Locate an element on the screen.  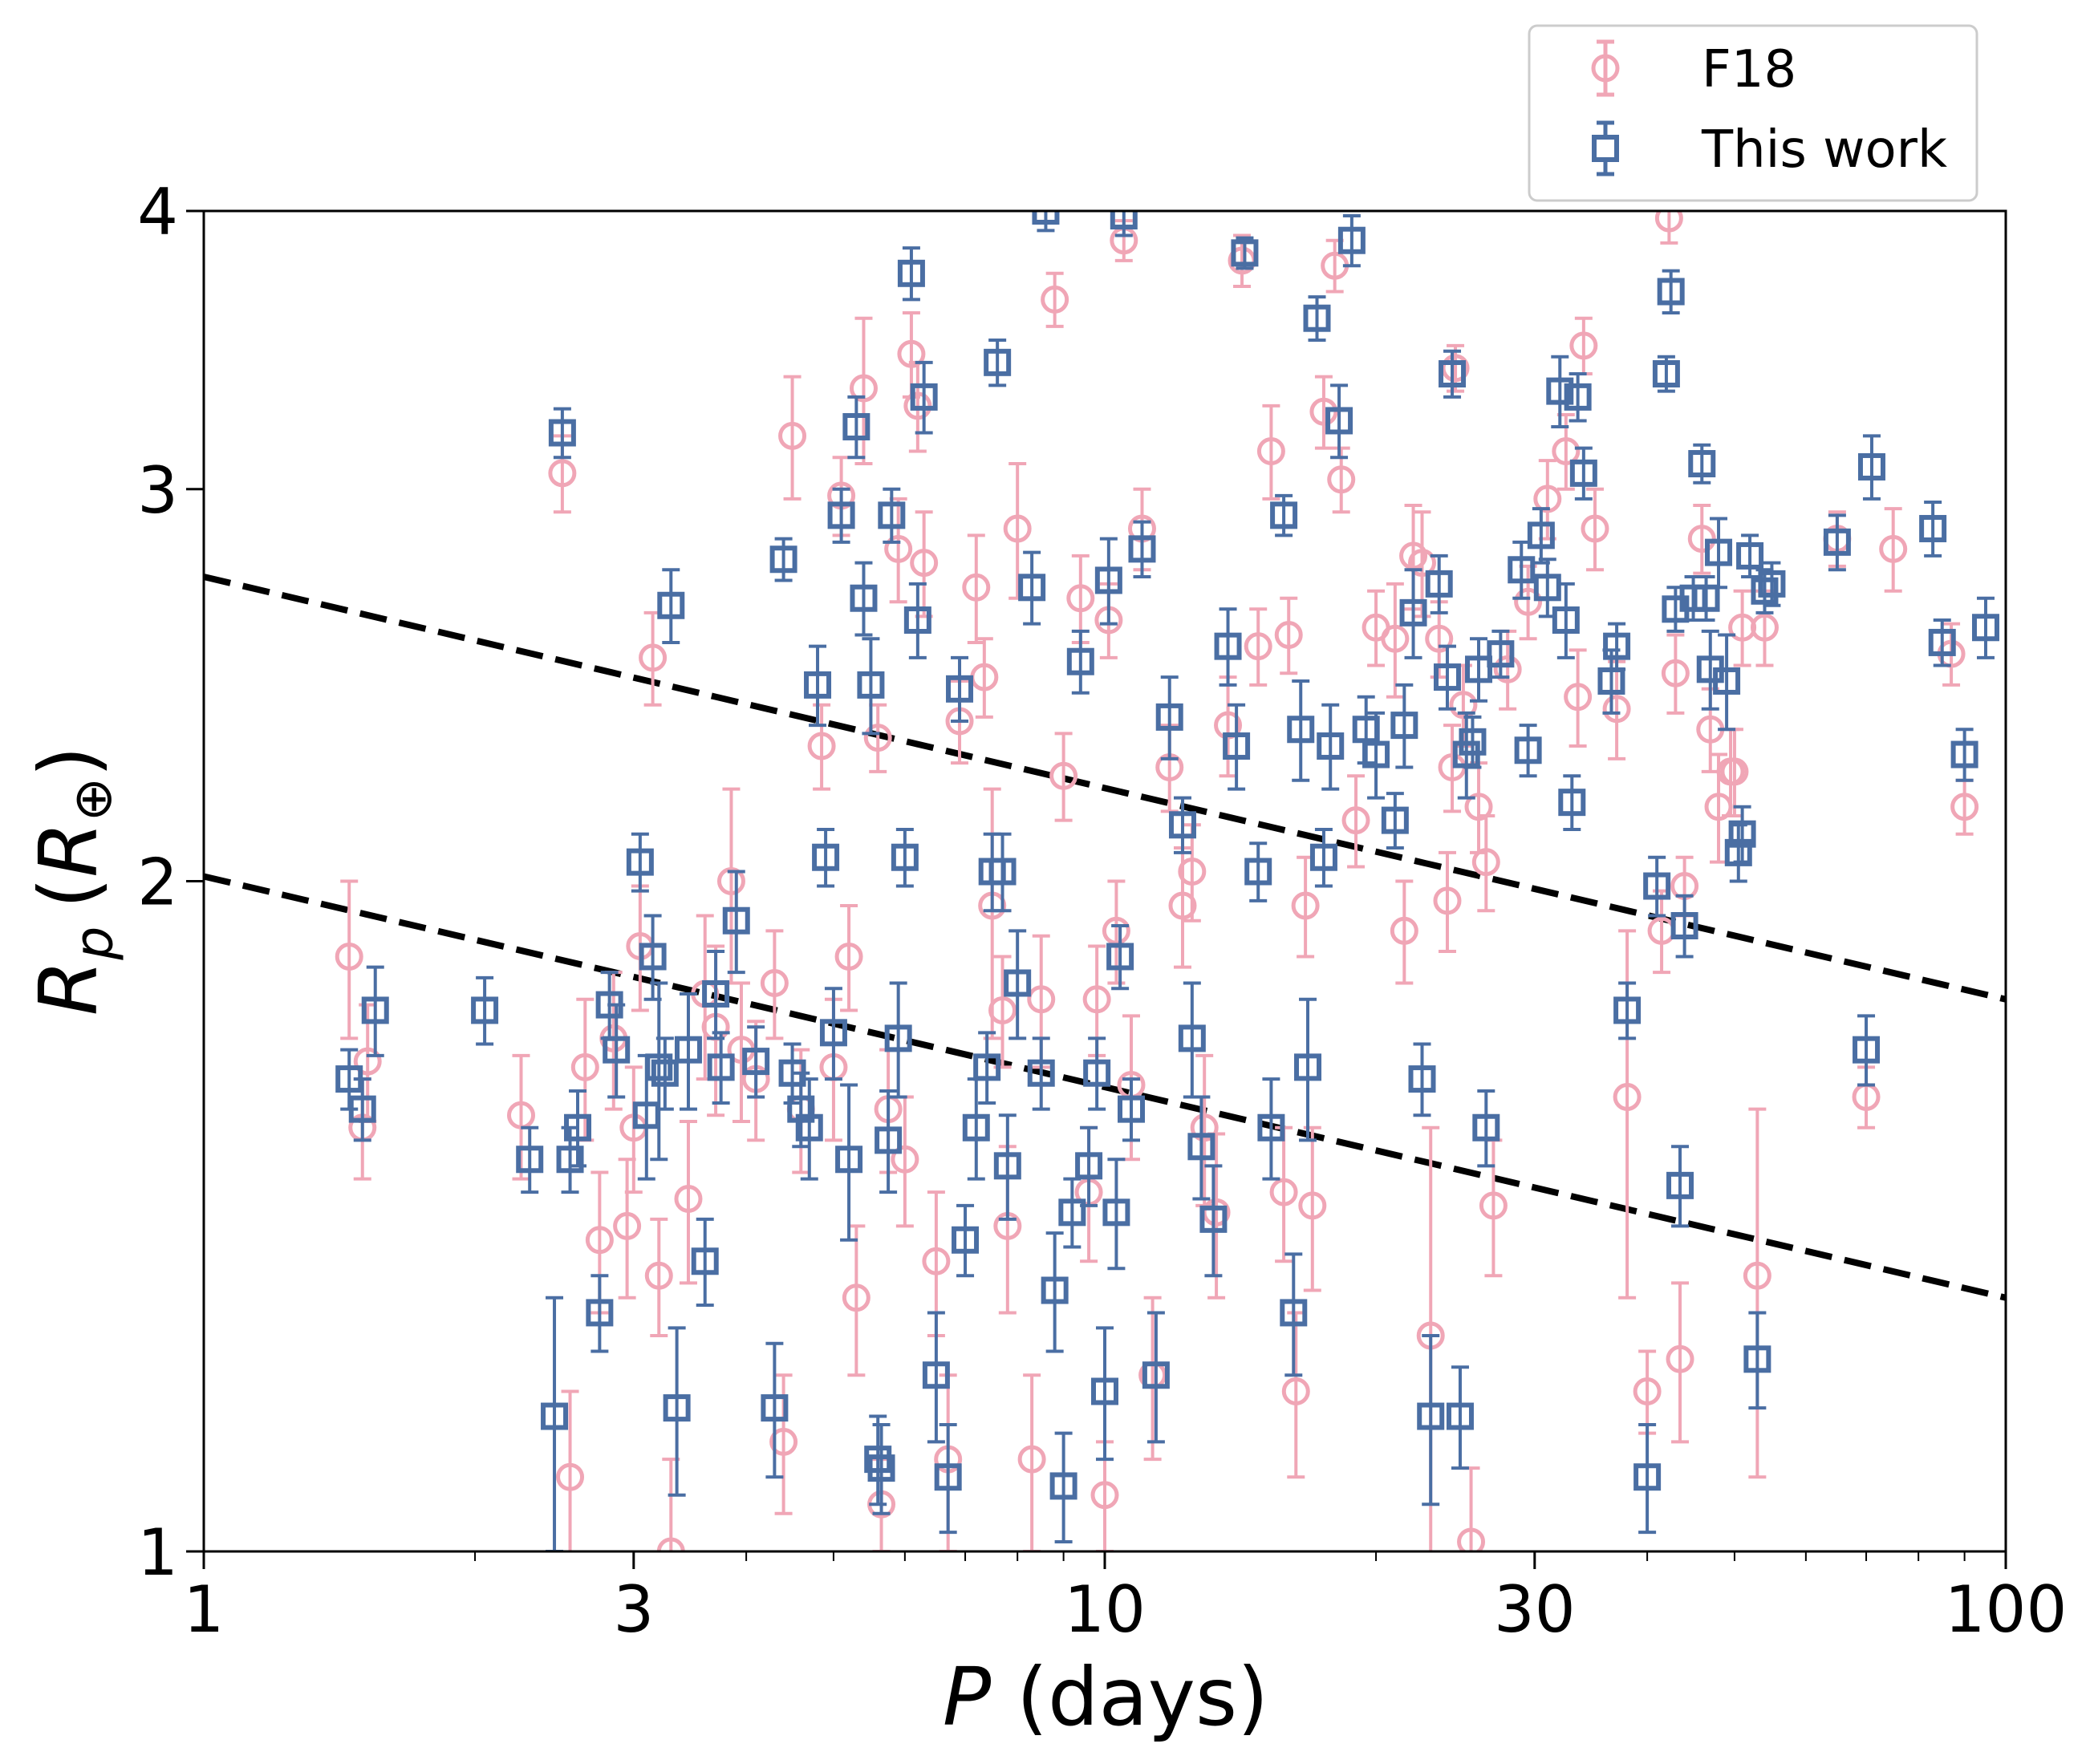
legend-label-f18: F18 is located at coordinates (1749, 70).